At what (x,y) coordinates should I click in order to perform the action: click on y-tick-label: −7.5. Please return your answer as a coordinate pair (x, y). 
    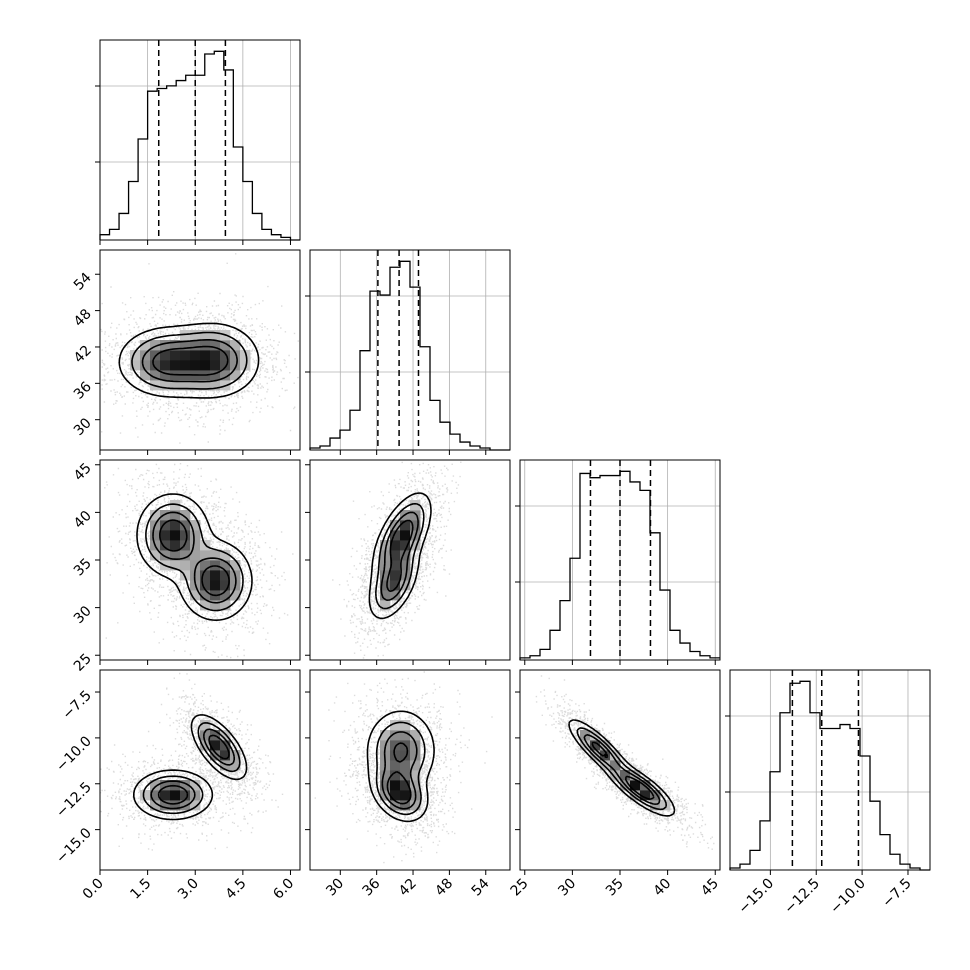
    Looking at the image, I should click on (76, 705).